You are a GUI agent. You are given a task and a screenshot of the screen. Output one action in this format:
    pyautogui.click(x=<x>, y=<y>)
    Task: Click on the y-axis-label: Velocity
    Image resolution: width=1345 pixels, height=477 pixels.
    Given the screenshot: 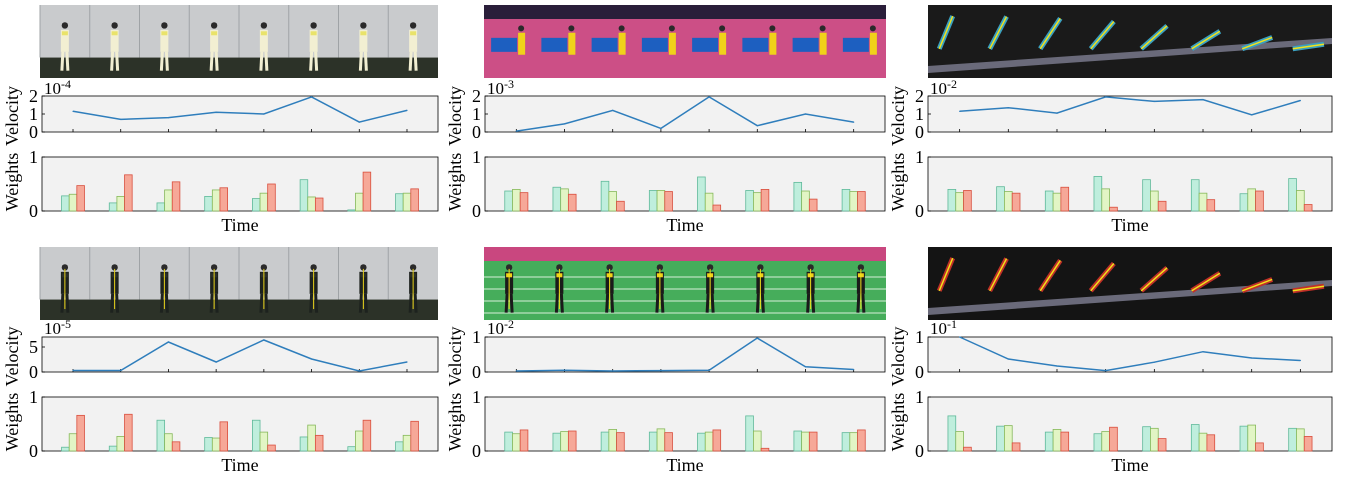 What is the action you would take?
    pyautogui.click(x=12, y=116)
    